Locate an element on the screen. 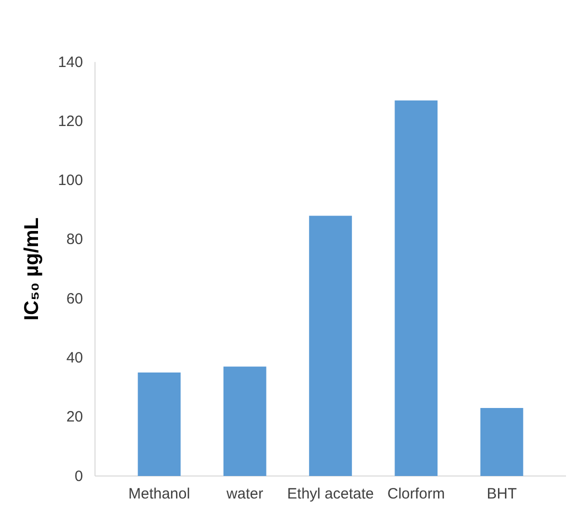  x-tick-label: BHT is located at coordinates (501, 494).